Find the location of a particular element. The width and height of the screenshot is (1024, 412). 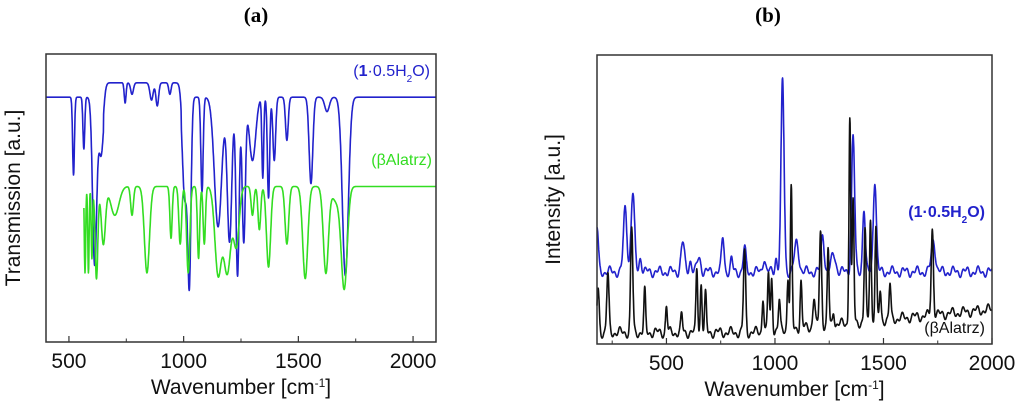

panel-title: (b) is located at coordinates (768, 15).